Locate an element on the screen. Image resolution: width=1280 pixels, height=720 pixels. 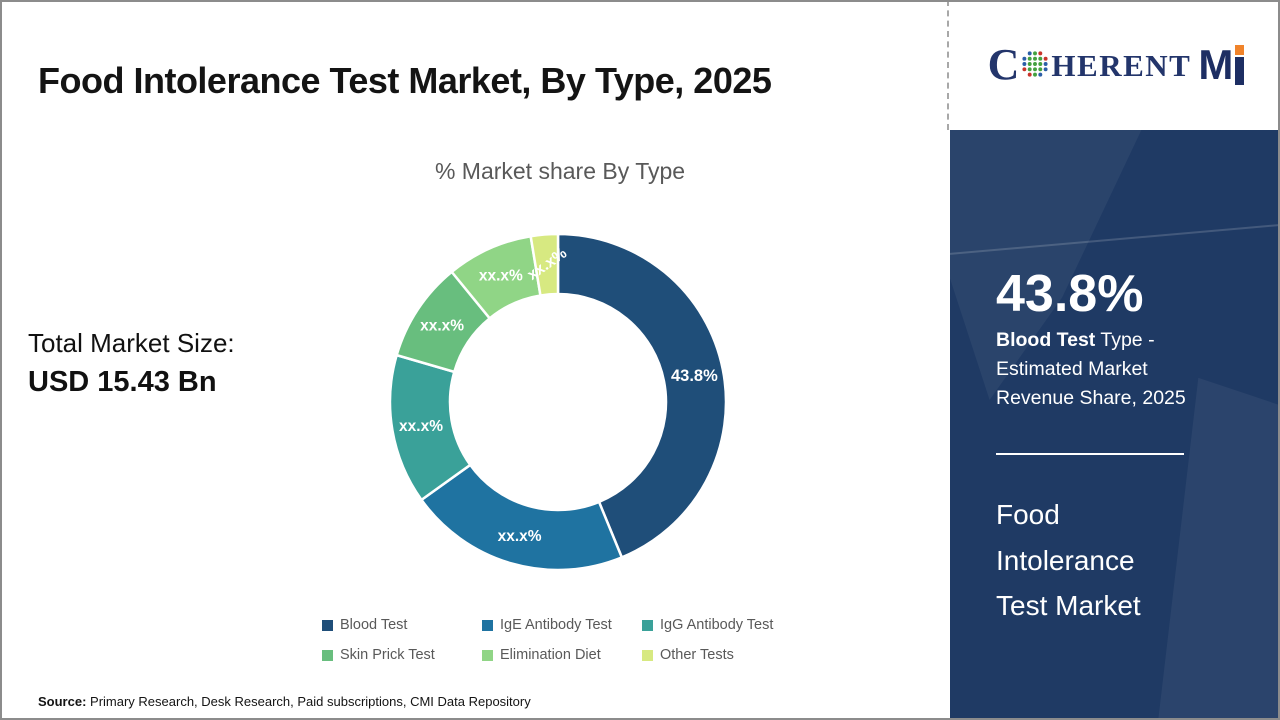
donut-chart: 43.8%xx.x%xx.x%xx.x%xx.x% xx.x% is located at coordinates (558, 402).